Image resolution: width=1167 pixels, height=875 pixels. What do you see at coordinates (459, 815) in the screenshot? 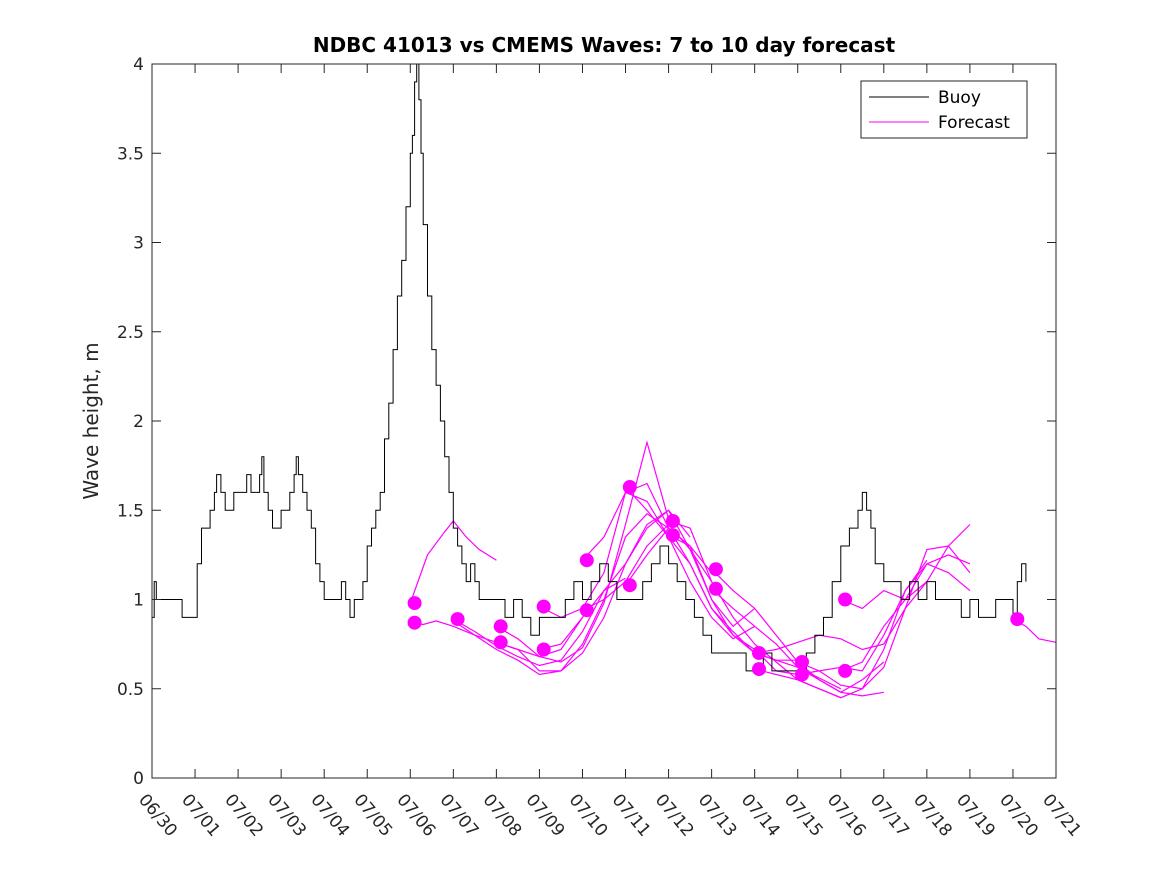
I see `x-tick-label: 07/07` at bounding box center [459, 815].